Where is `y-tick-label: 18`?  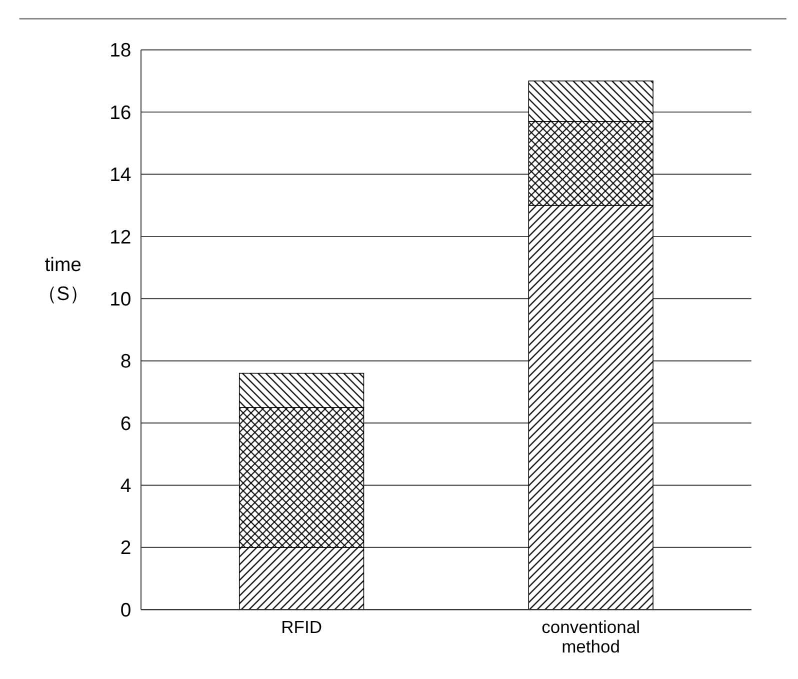
y-tick-label: 18 is located at coordinates (121, 51).